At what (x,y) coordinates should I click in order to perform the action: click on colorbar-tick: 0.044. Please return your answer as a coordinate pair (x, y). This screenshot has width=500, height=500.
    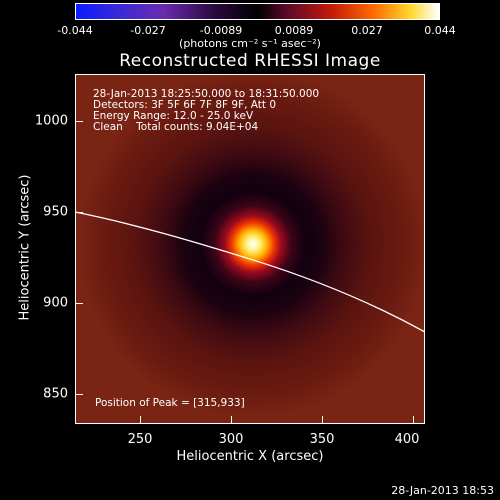
    Looking at the image, I should click on (440, 30).